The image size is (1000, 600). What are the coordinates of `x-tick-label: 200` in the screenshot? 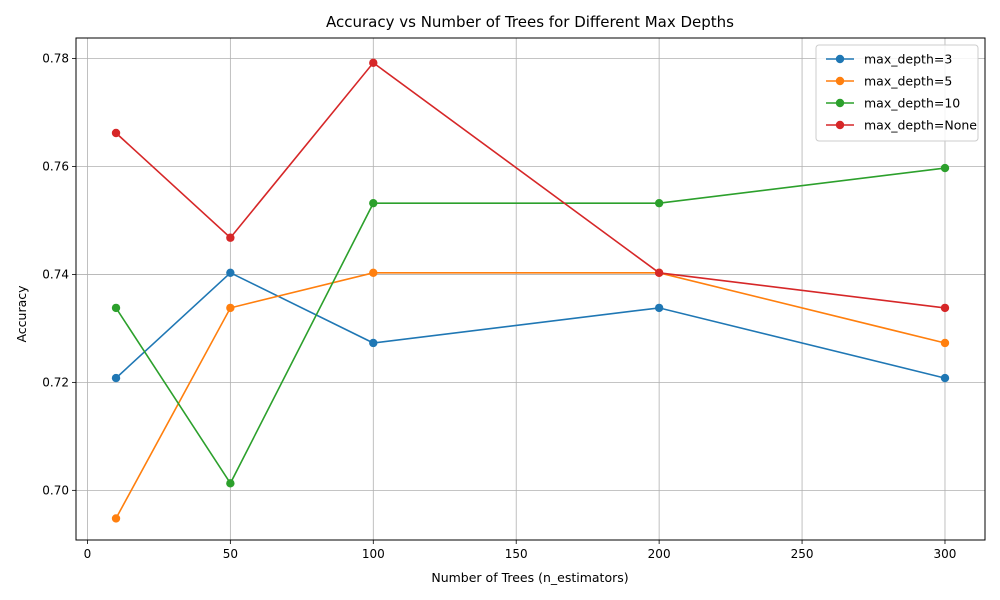 It's located at (659, 554).